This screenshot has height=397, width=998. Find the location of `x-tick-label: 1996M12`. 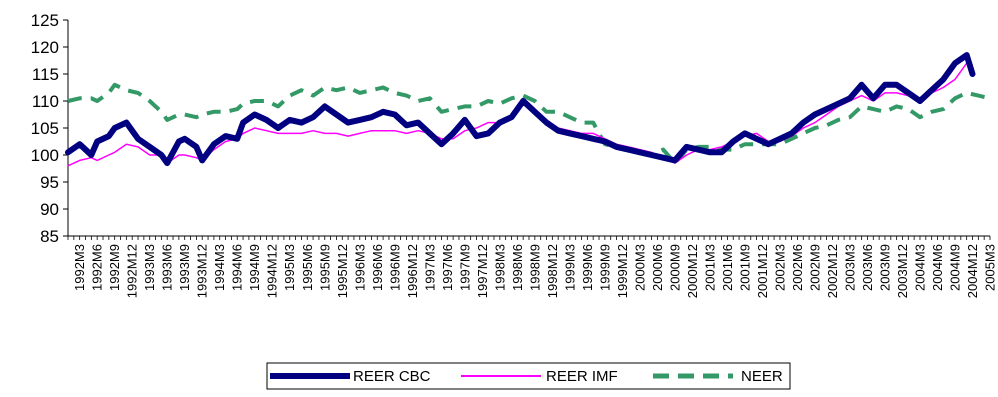

x-tick-label: 1996M12 is located at coordinates (412, 271).